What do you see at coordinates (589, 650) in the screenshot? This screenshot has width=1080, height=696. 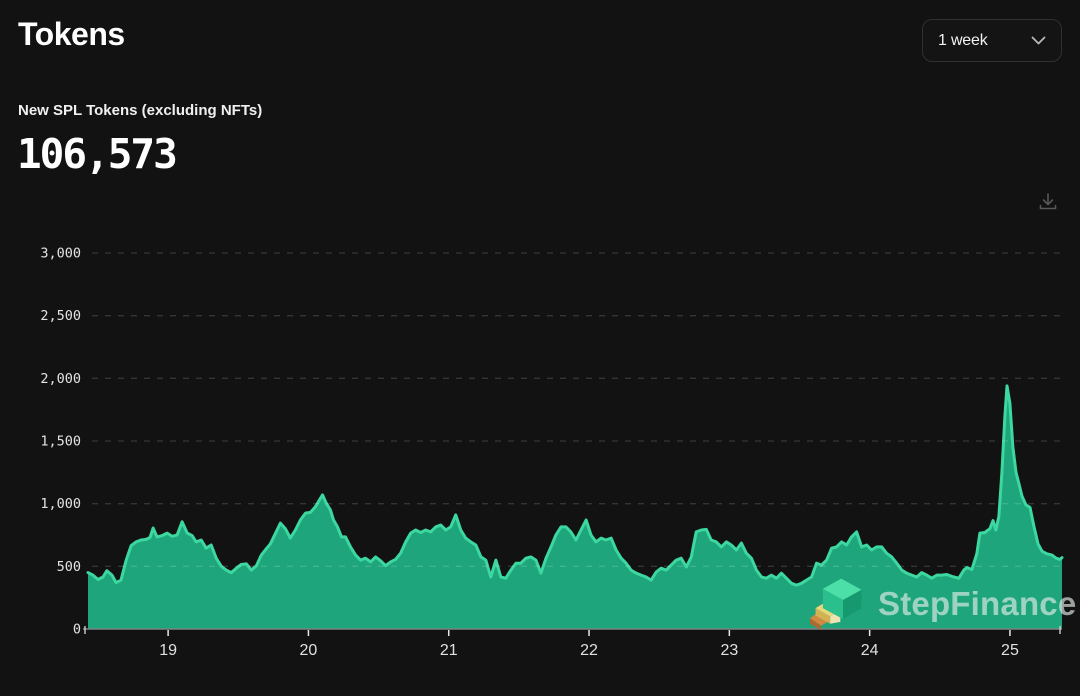 I see `x-tick-label-22: 22` at bounding box center [589, 650].